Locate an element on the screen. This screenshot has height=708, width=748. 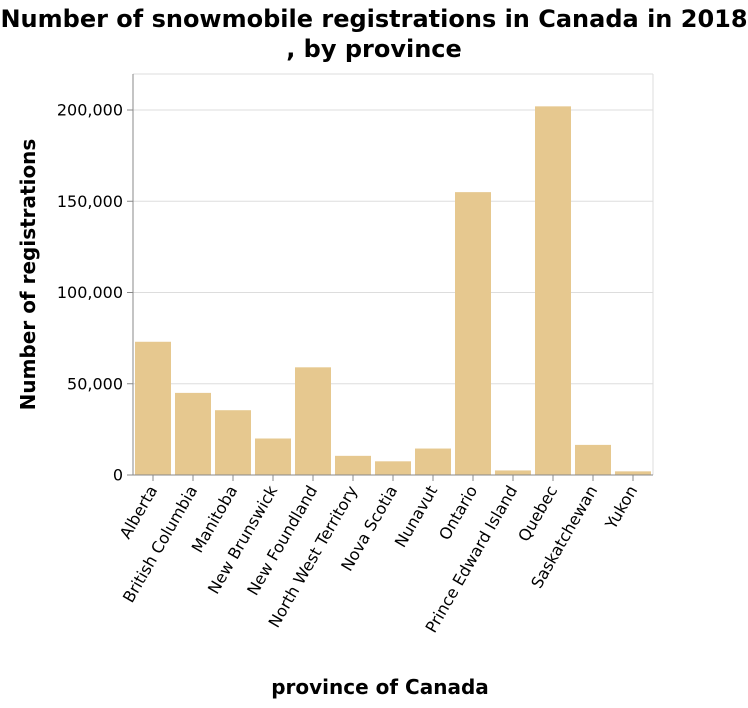
y-tick-label: 200,000 is located at coordinates (90, 110).